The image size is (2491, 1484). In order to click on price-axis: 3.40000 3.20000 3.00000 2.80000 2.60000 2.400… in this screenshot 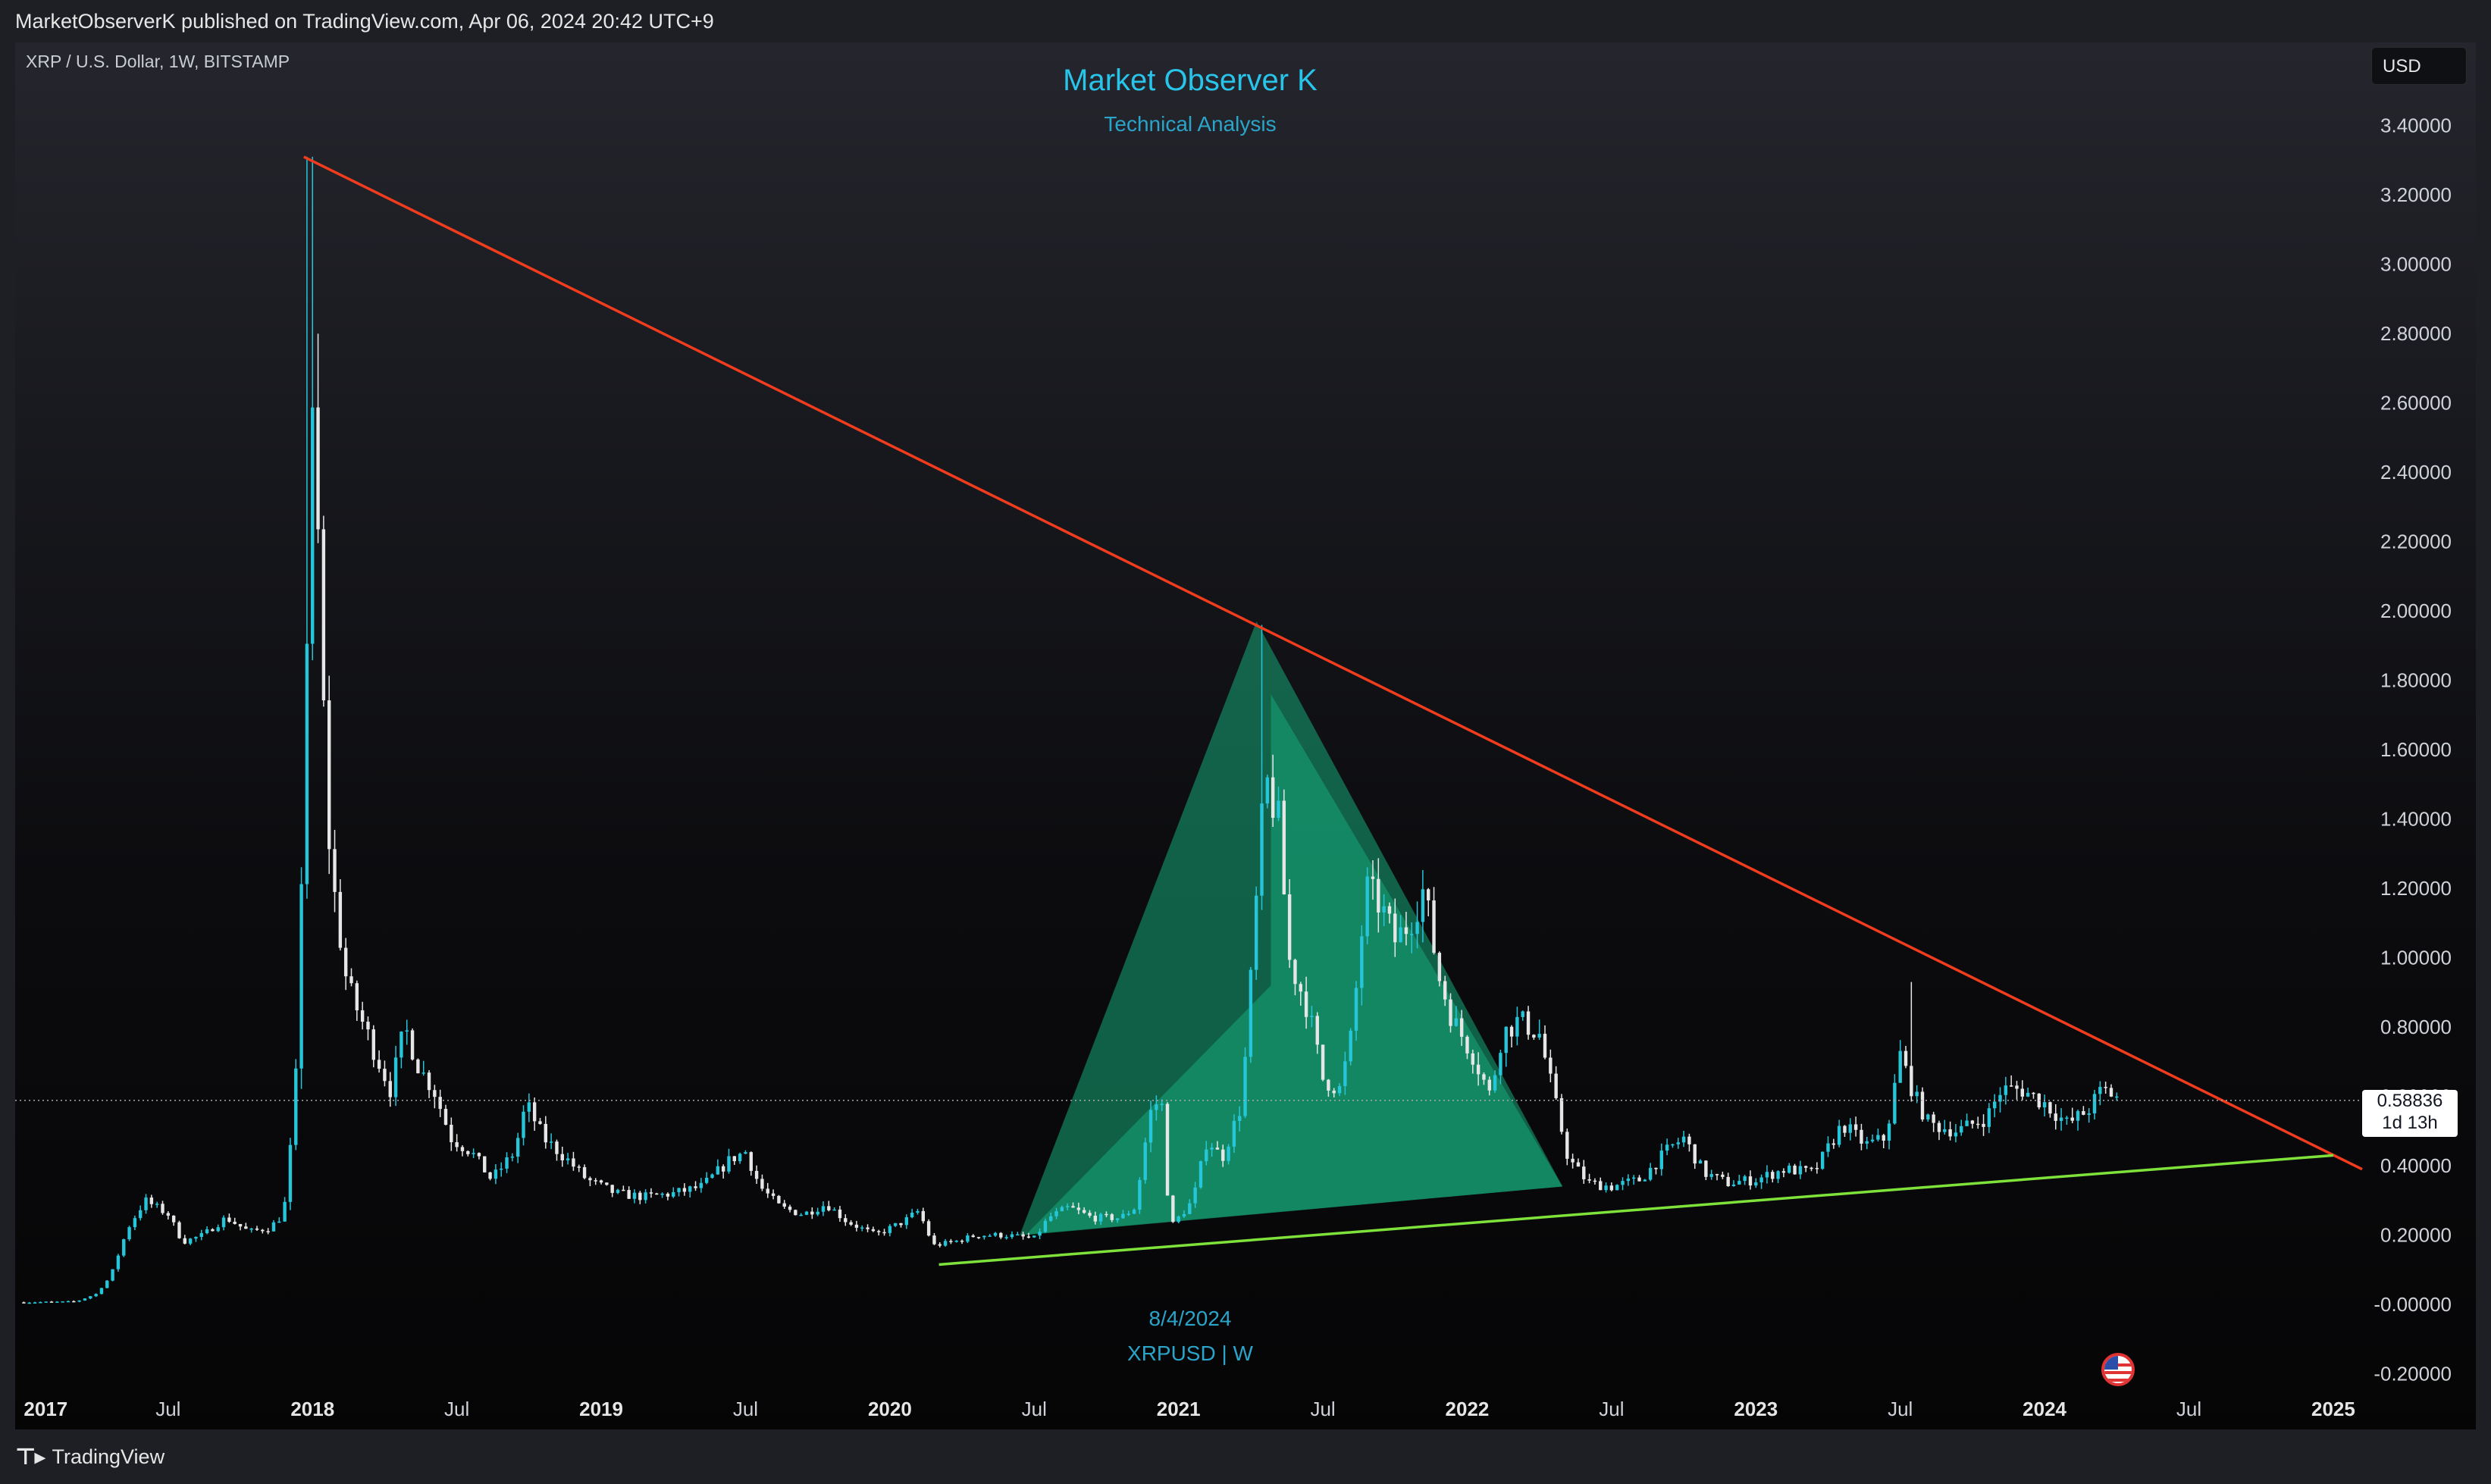, I will do `click(2413, 749)`.